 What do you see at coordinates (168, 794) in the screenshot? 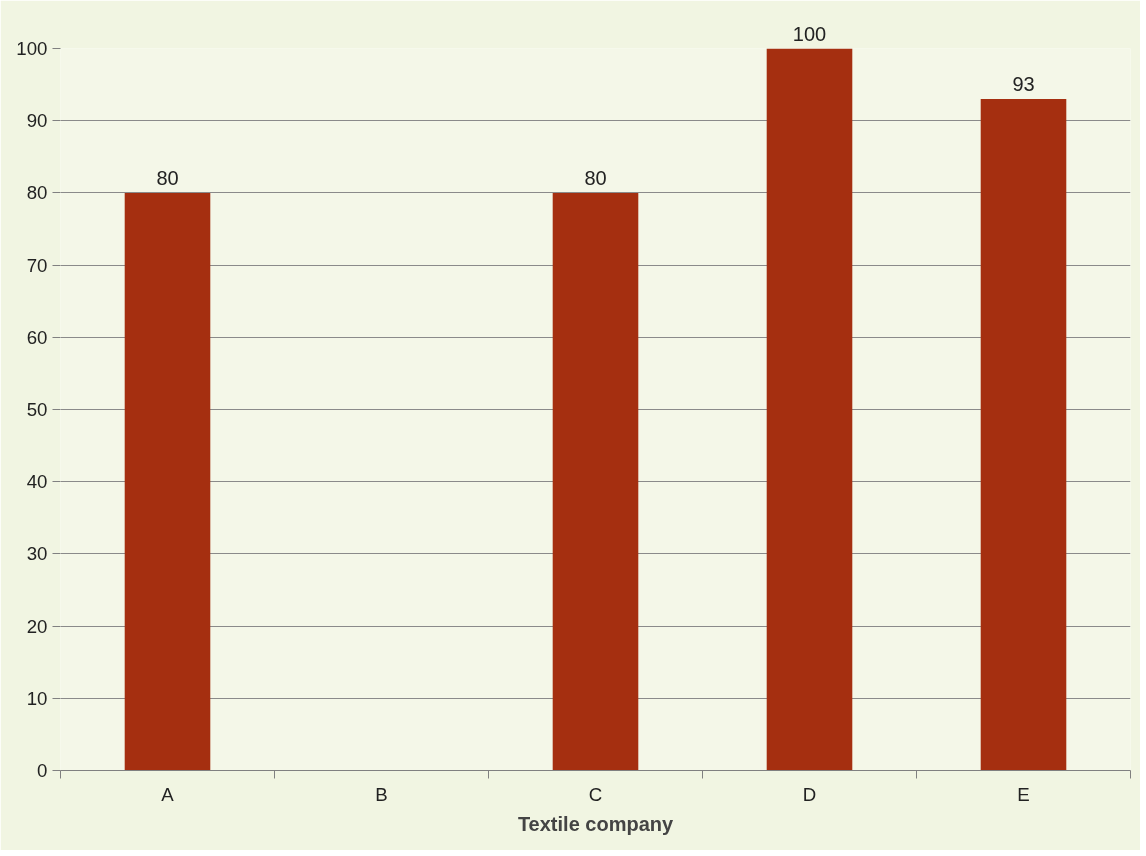
I see `x-tick-label: A` at bounding box center [168, 794].